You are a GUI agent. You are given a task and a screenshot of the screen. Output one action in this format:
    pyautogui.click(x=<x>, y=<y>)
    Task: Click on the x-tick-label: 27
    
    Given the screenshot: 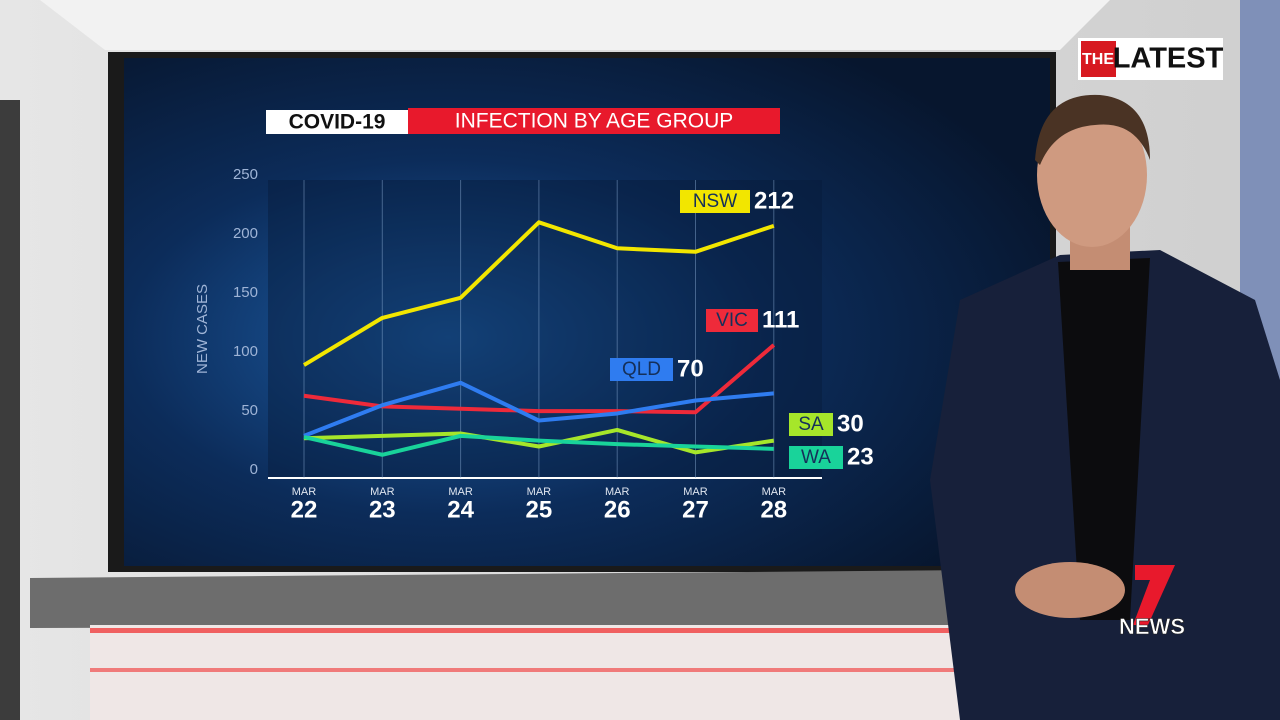 What is the action you would take?
    pyautogui.click(x=695, y=509)
    